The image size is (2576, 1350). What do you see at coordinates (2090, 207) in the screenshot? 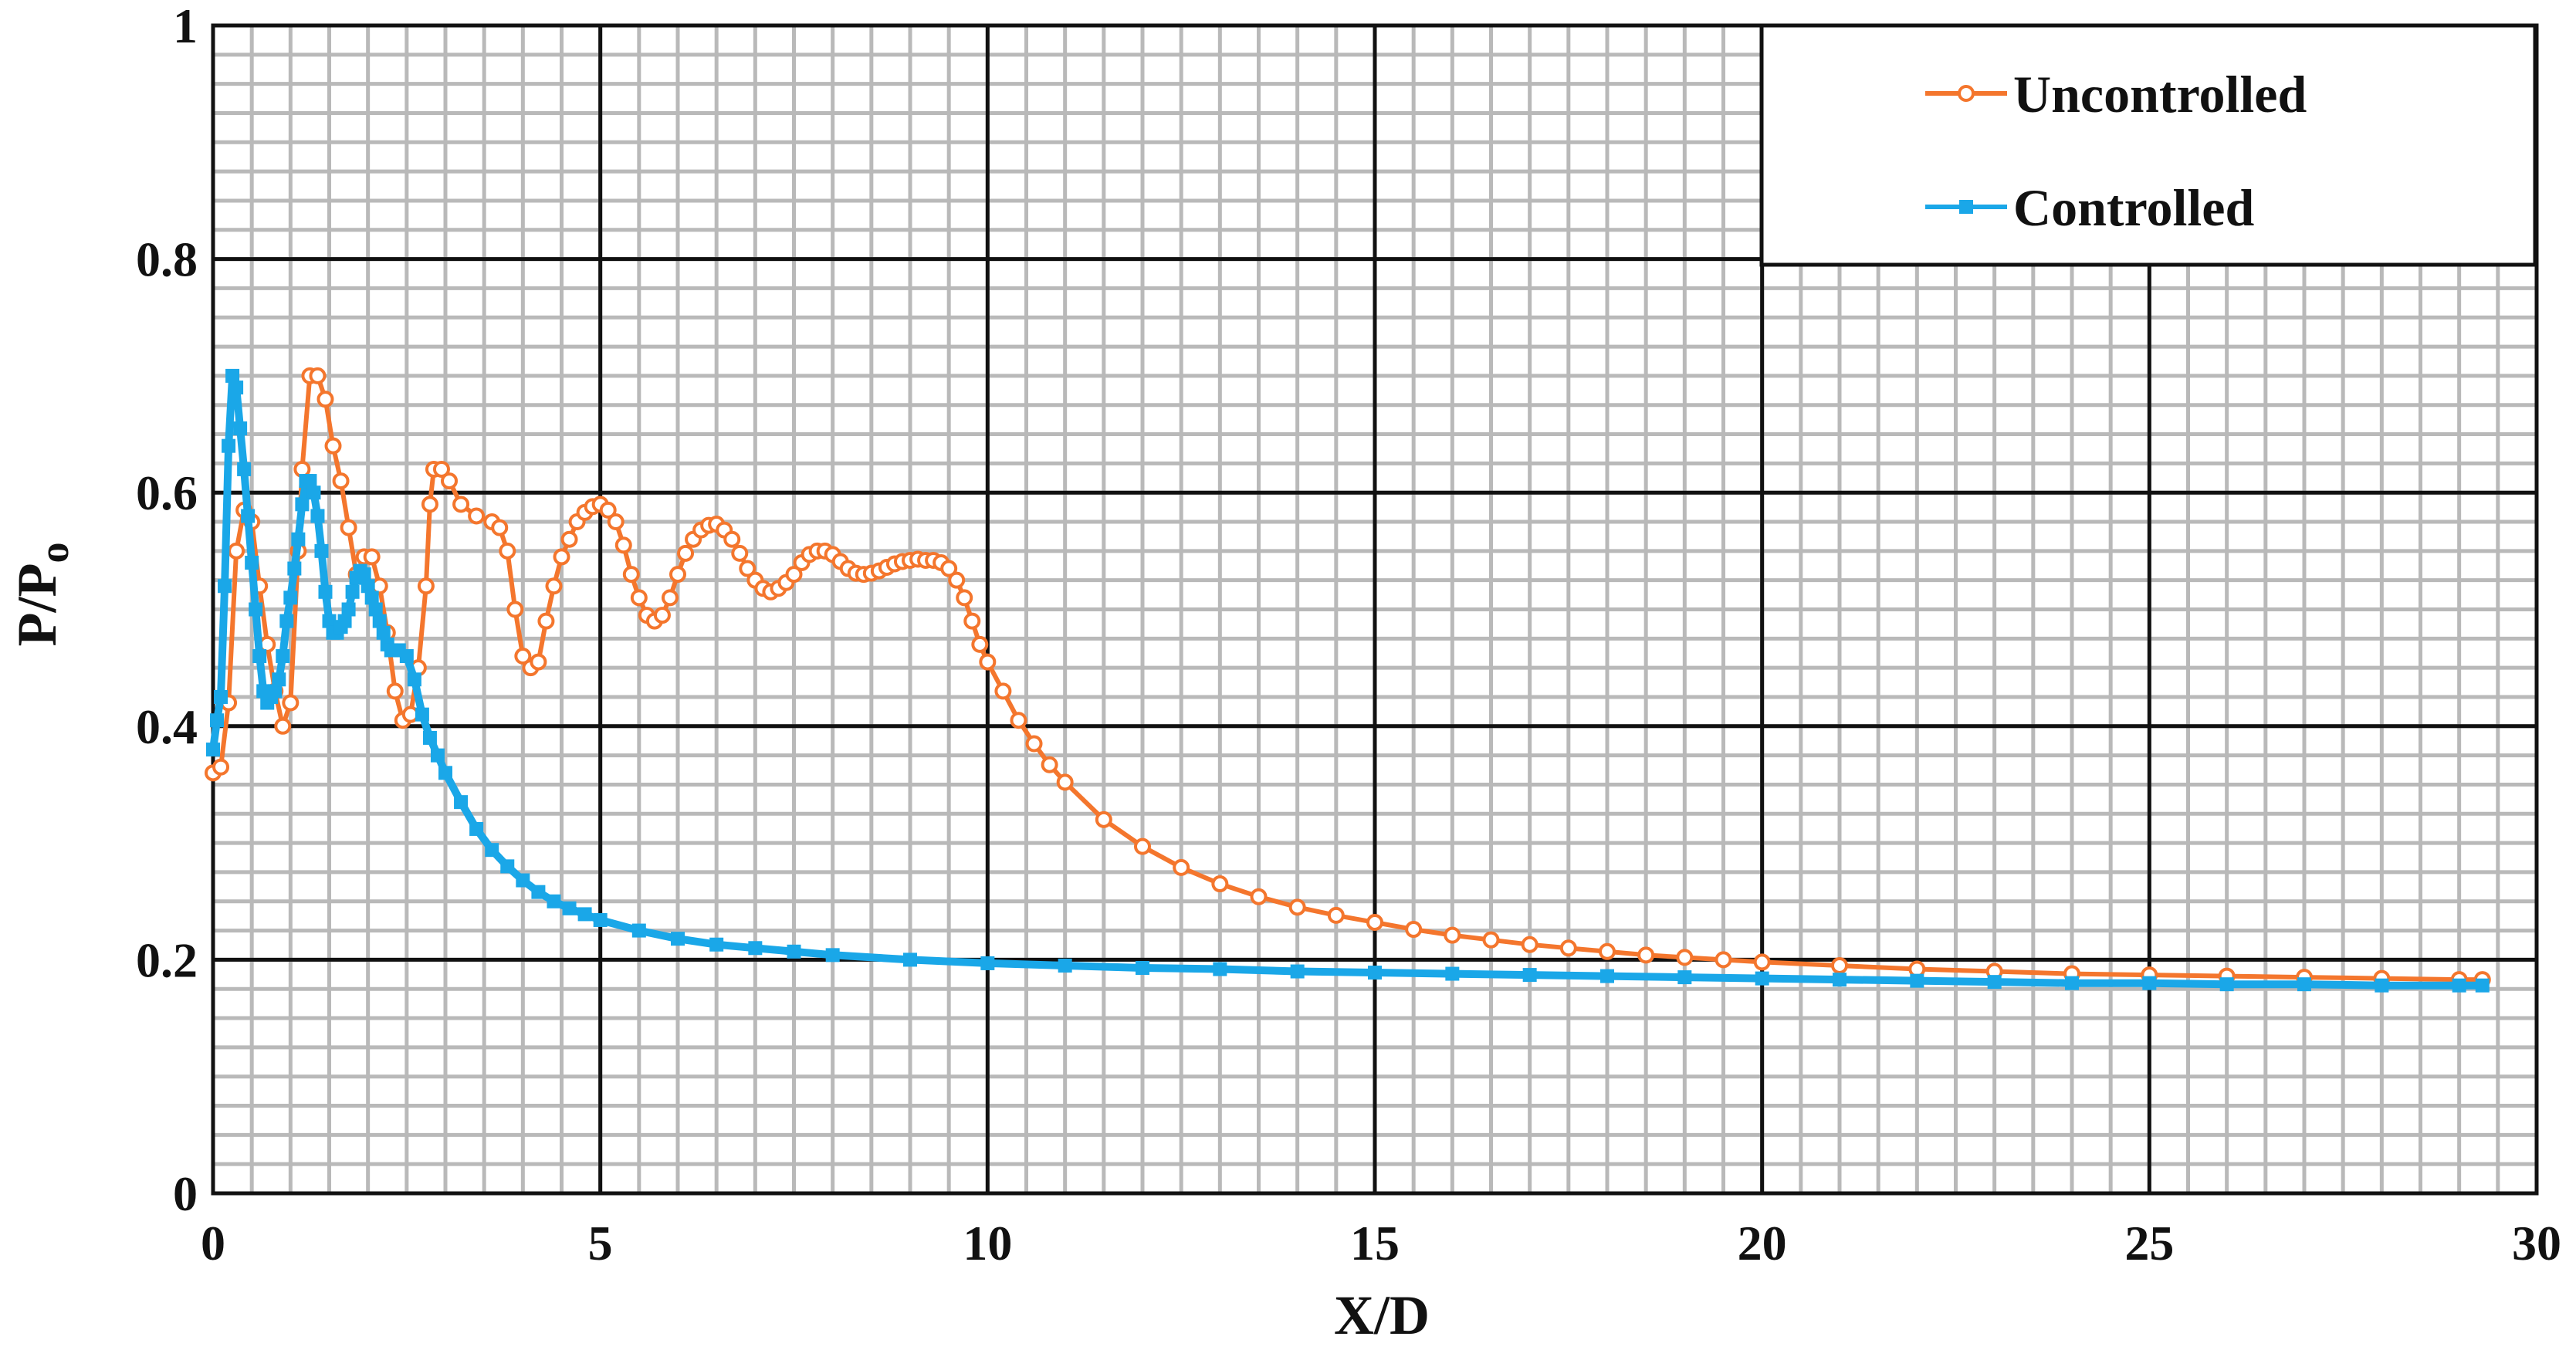
I see `legend-item-controlled: Controlled` at bounding box center [2090, 207].